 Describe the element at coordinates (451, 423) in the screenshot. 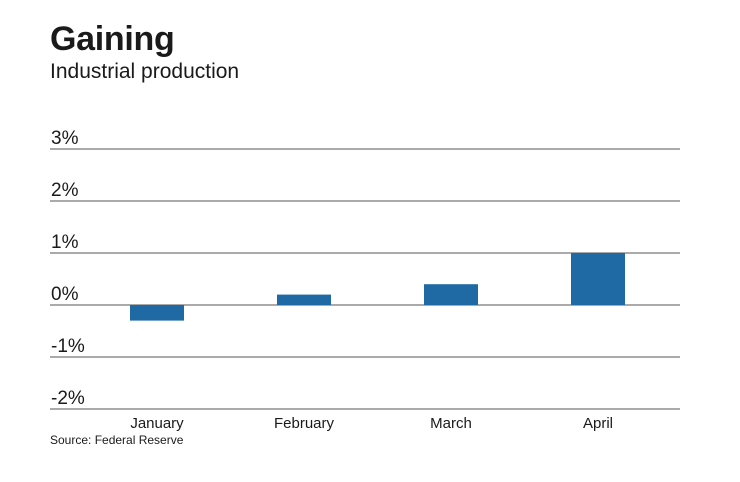

I see `x-tick-label: March` at that location.